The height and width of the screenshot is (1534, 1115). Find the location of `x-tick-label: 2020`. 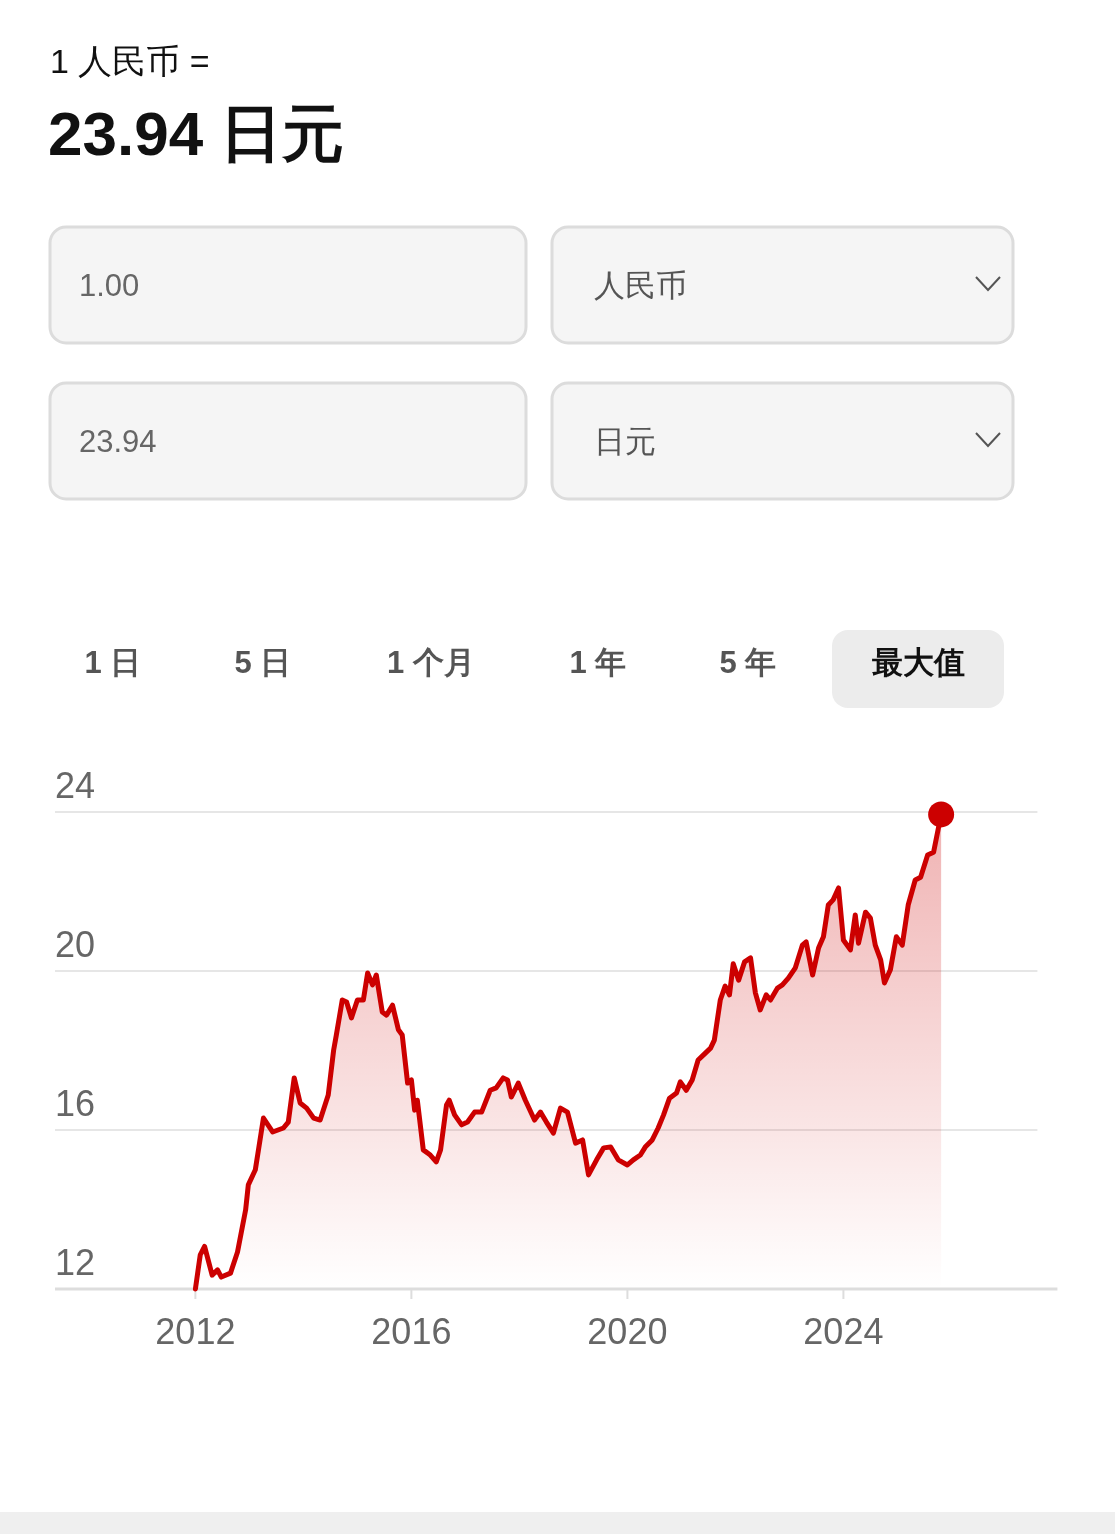

x-tick-label: 2020 is located at coordinates (627, 1331).